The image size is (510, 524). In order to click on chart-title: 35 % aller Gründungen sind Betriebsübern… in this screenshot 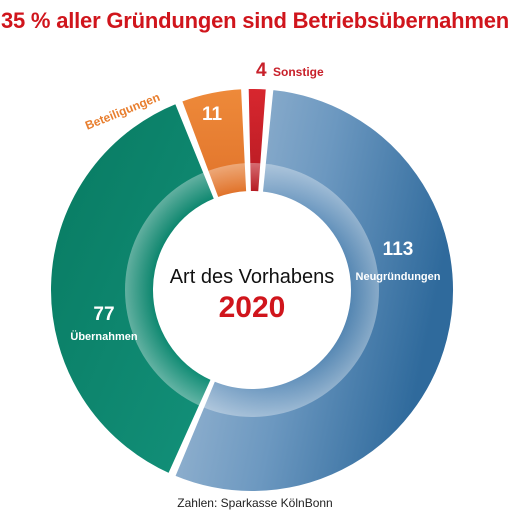, I will do `click(255, 20)`.